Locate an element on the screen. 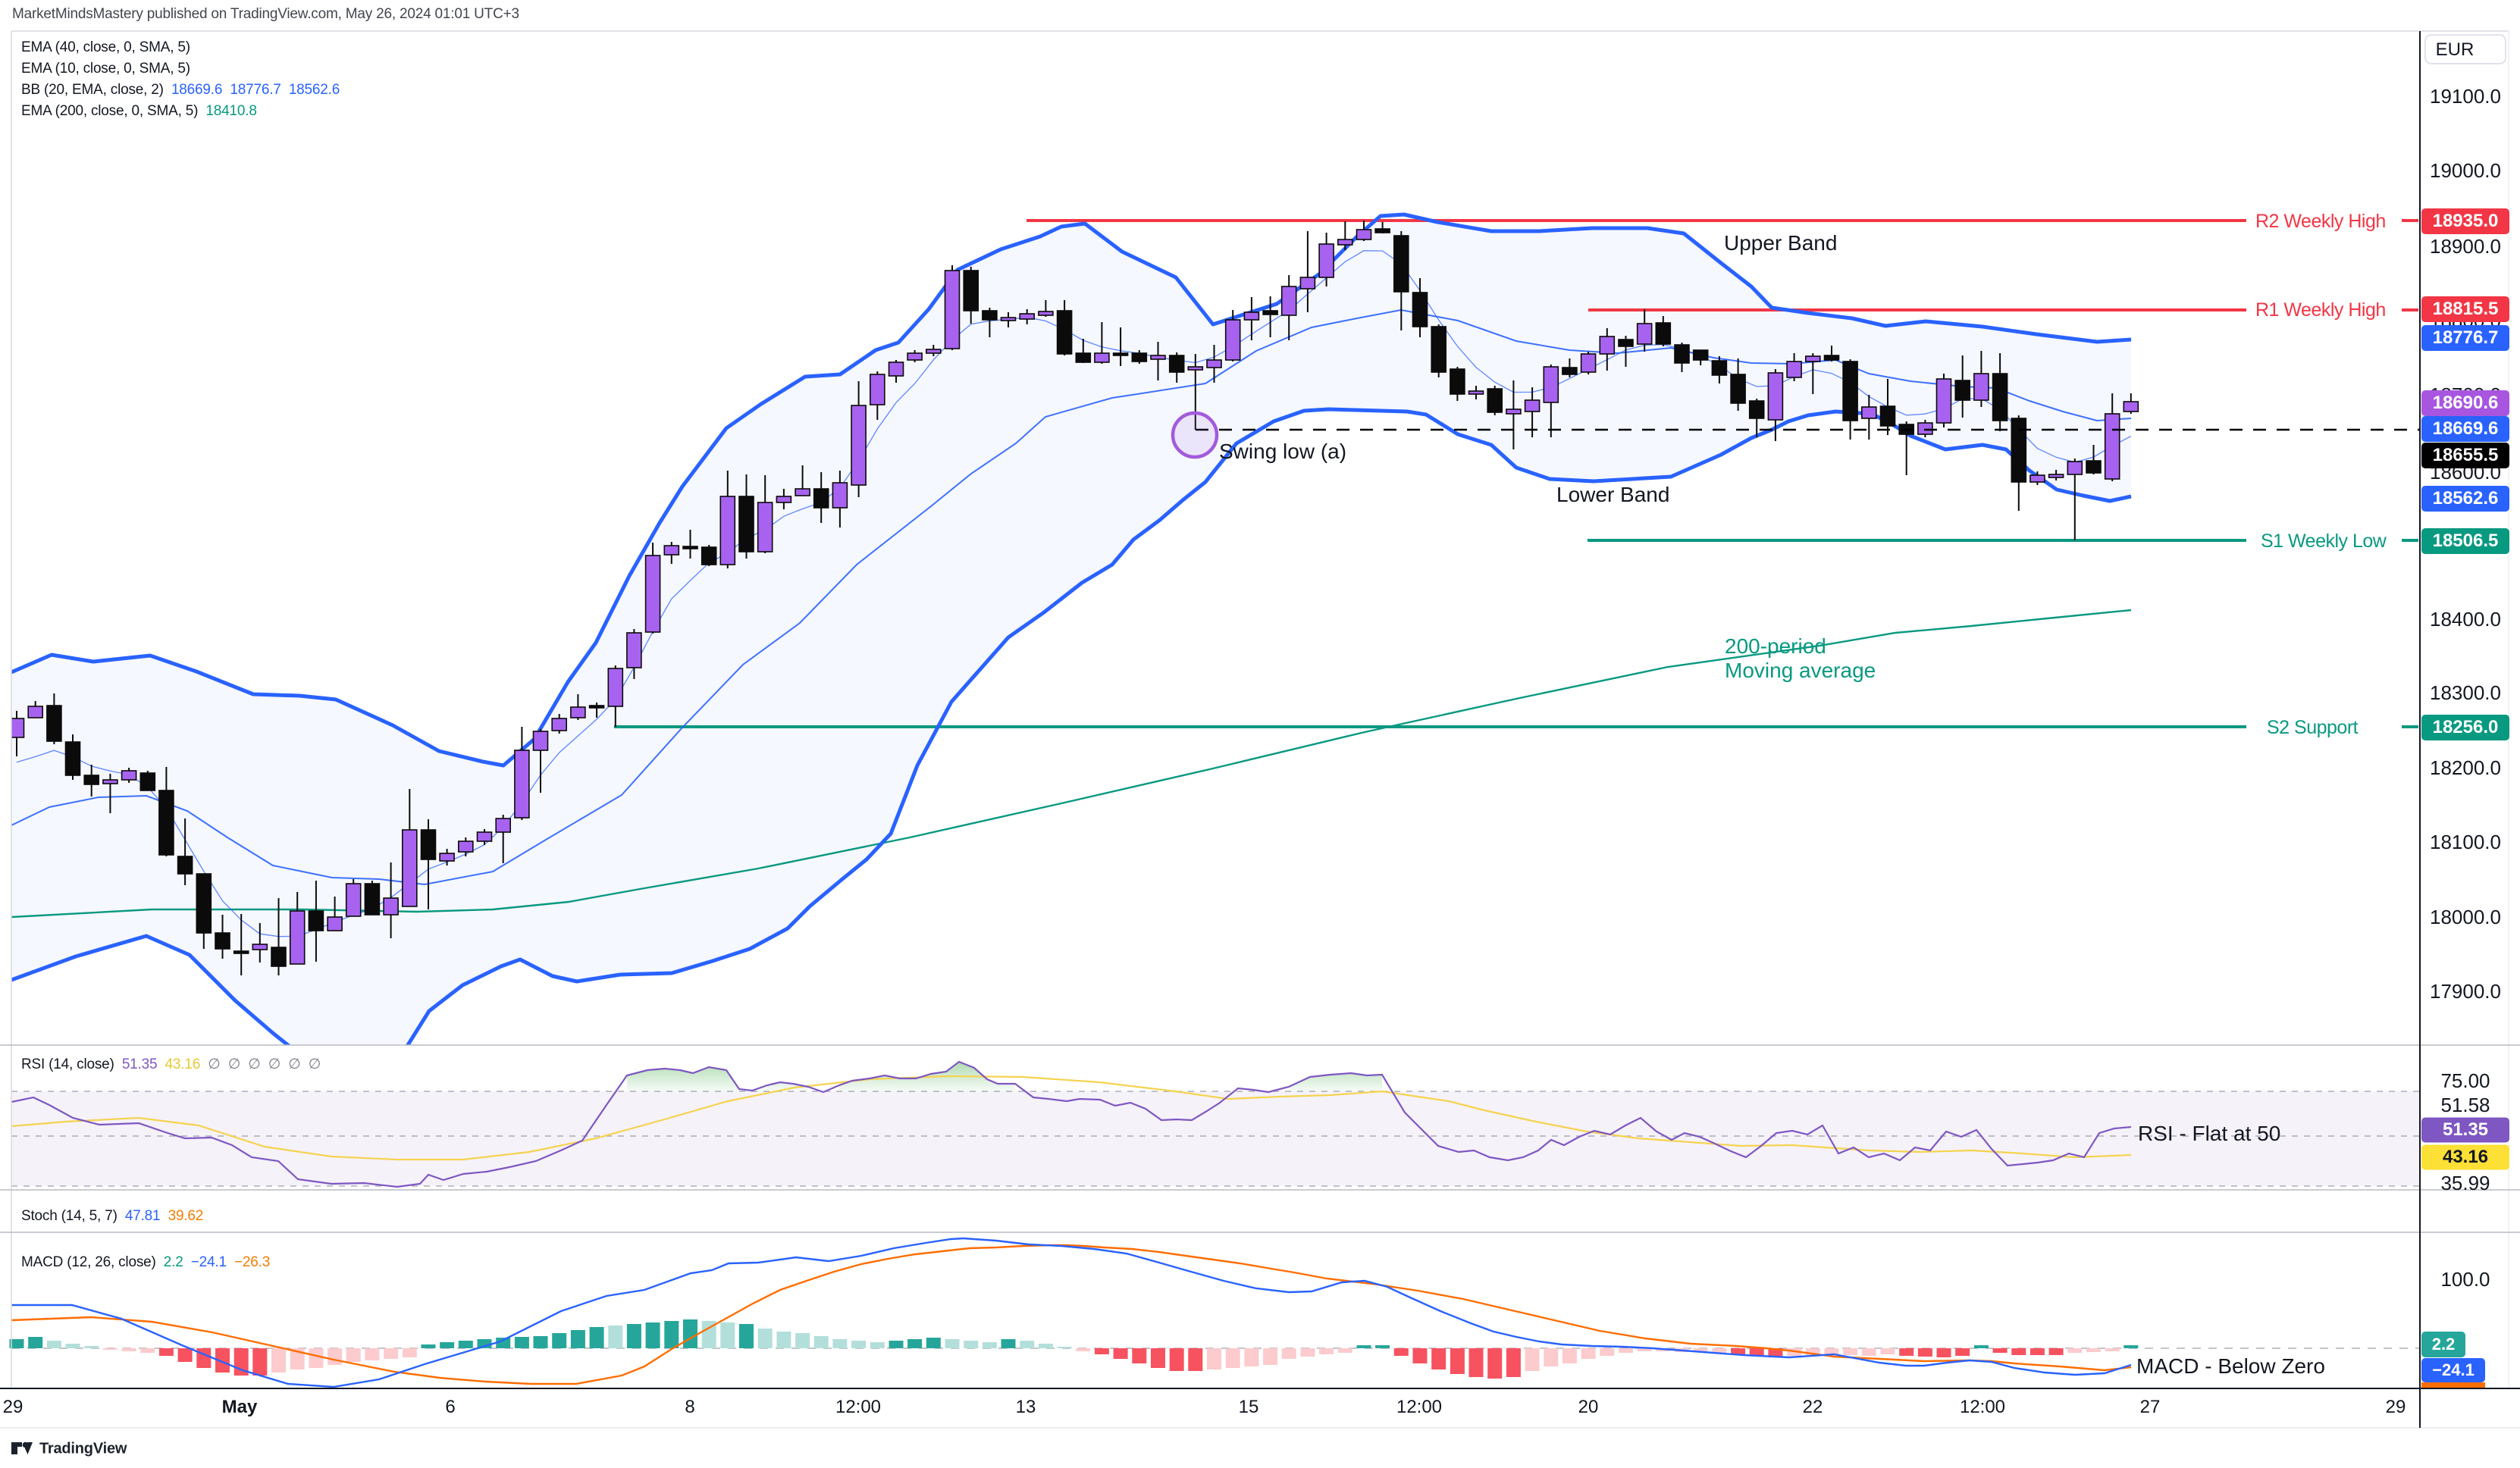 The height and width of the screenshot is (1468, 2520). svg-text: 18000.0 is located at coordinates (2465, 917).